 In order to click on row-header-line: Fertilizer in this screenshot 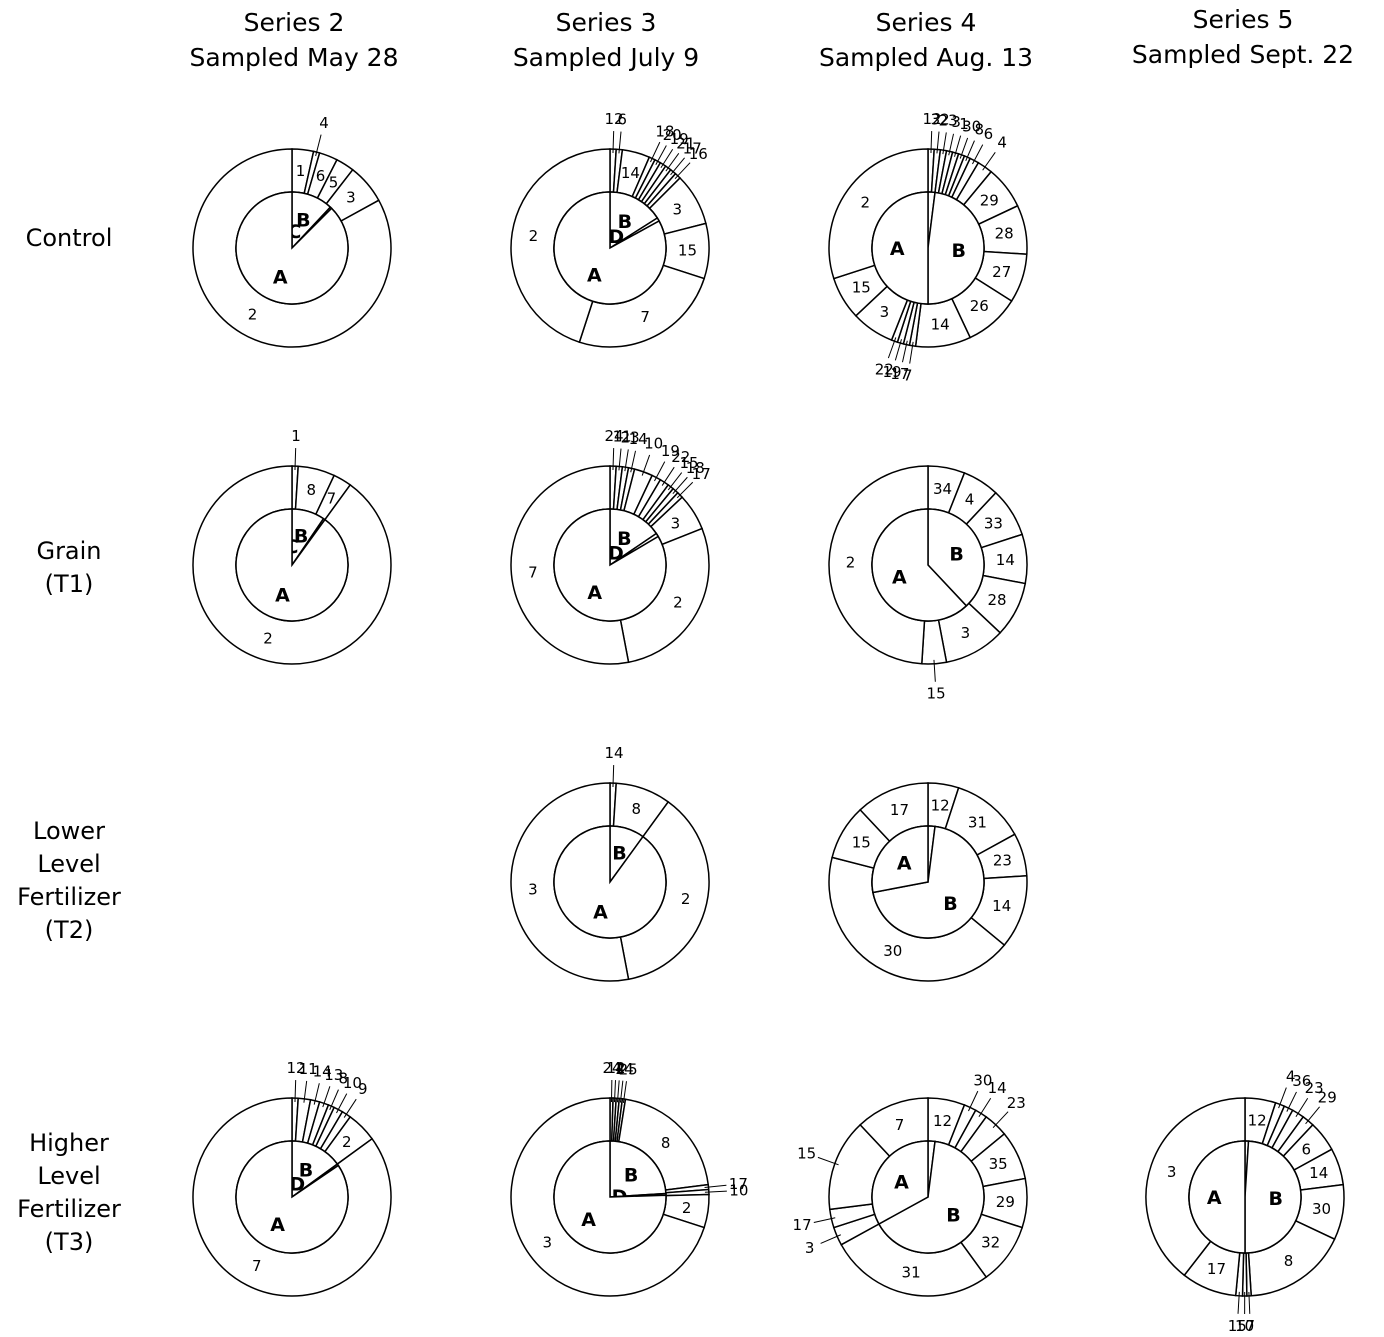, I will do `click(69, 1209)`.